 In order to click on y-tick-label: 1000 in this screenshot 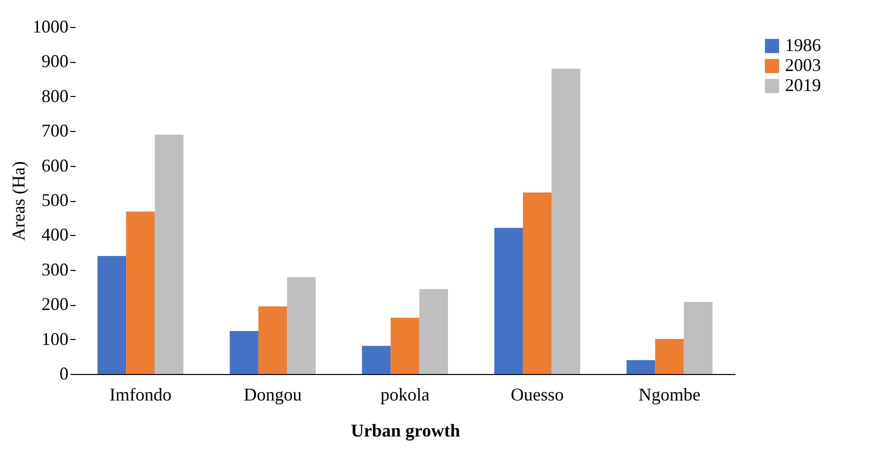, I will do `click(50, 26)`.